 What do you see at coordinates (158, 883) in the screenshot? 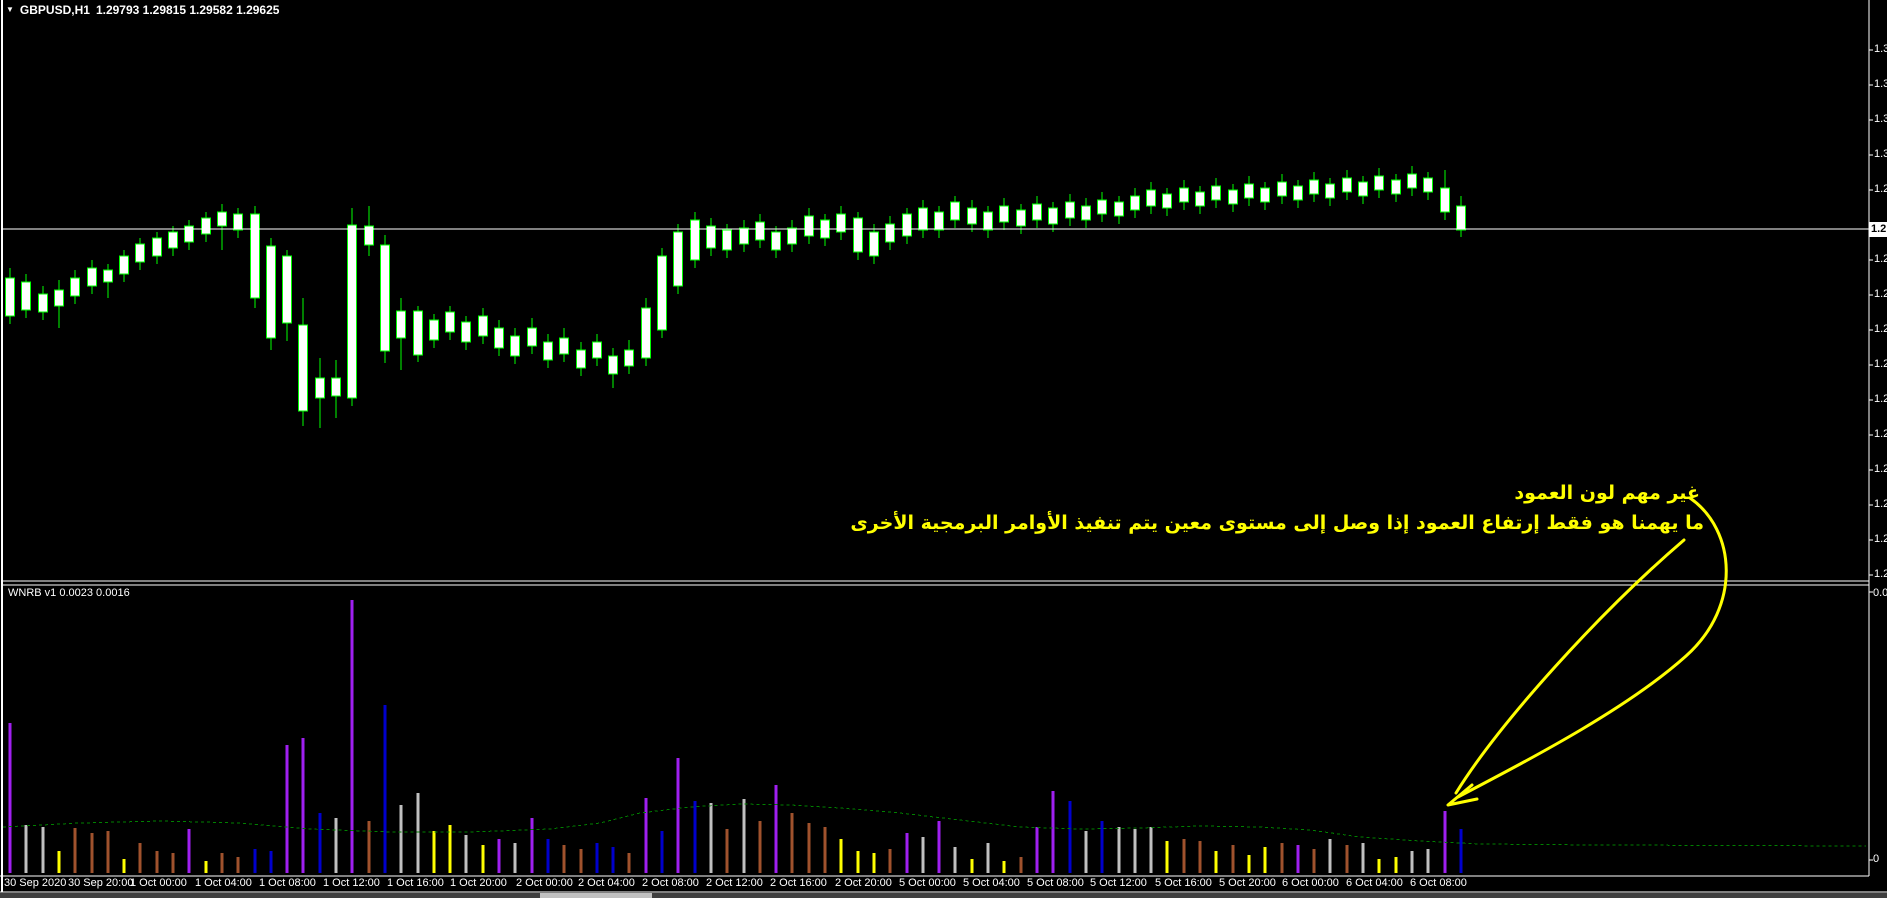
I see `time-axis-label: 1 Oct 00:00` at bounding box center [158, 883].